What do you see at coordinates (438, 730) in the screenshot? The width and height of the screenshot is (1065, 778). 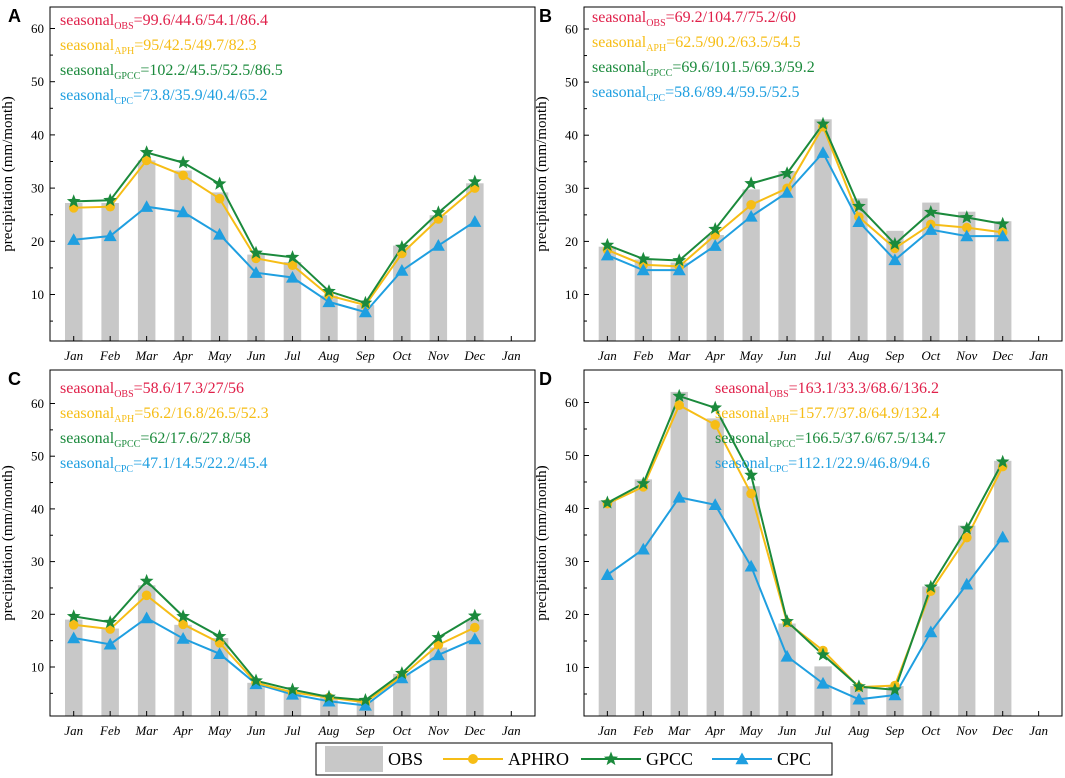 I see `x-tick-label: Nov` at bounding box center [438, 730].